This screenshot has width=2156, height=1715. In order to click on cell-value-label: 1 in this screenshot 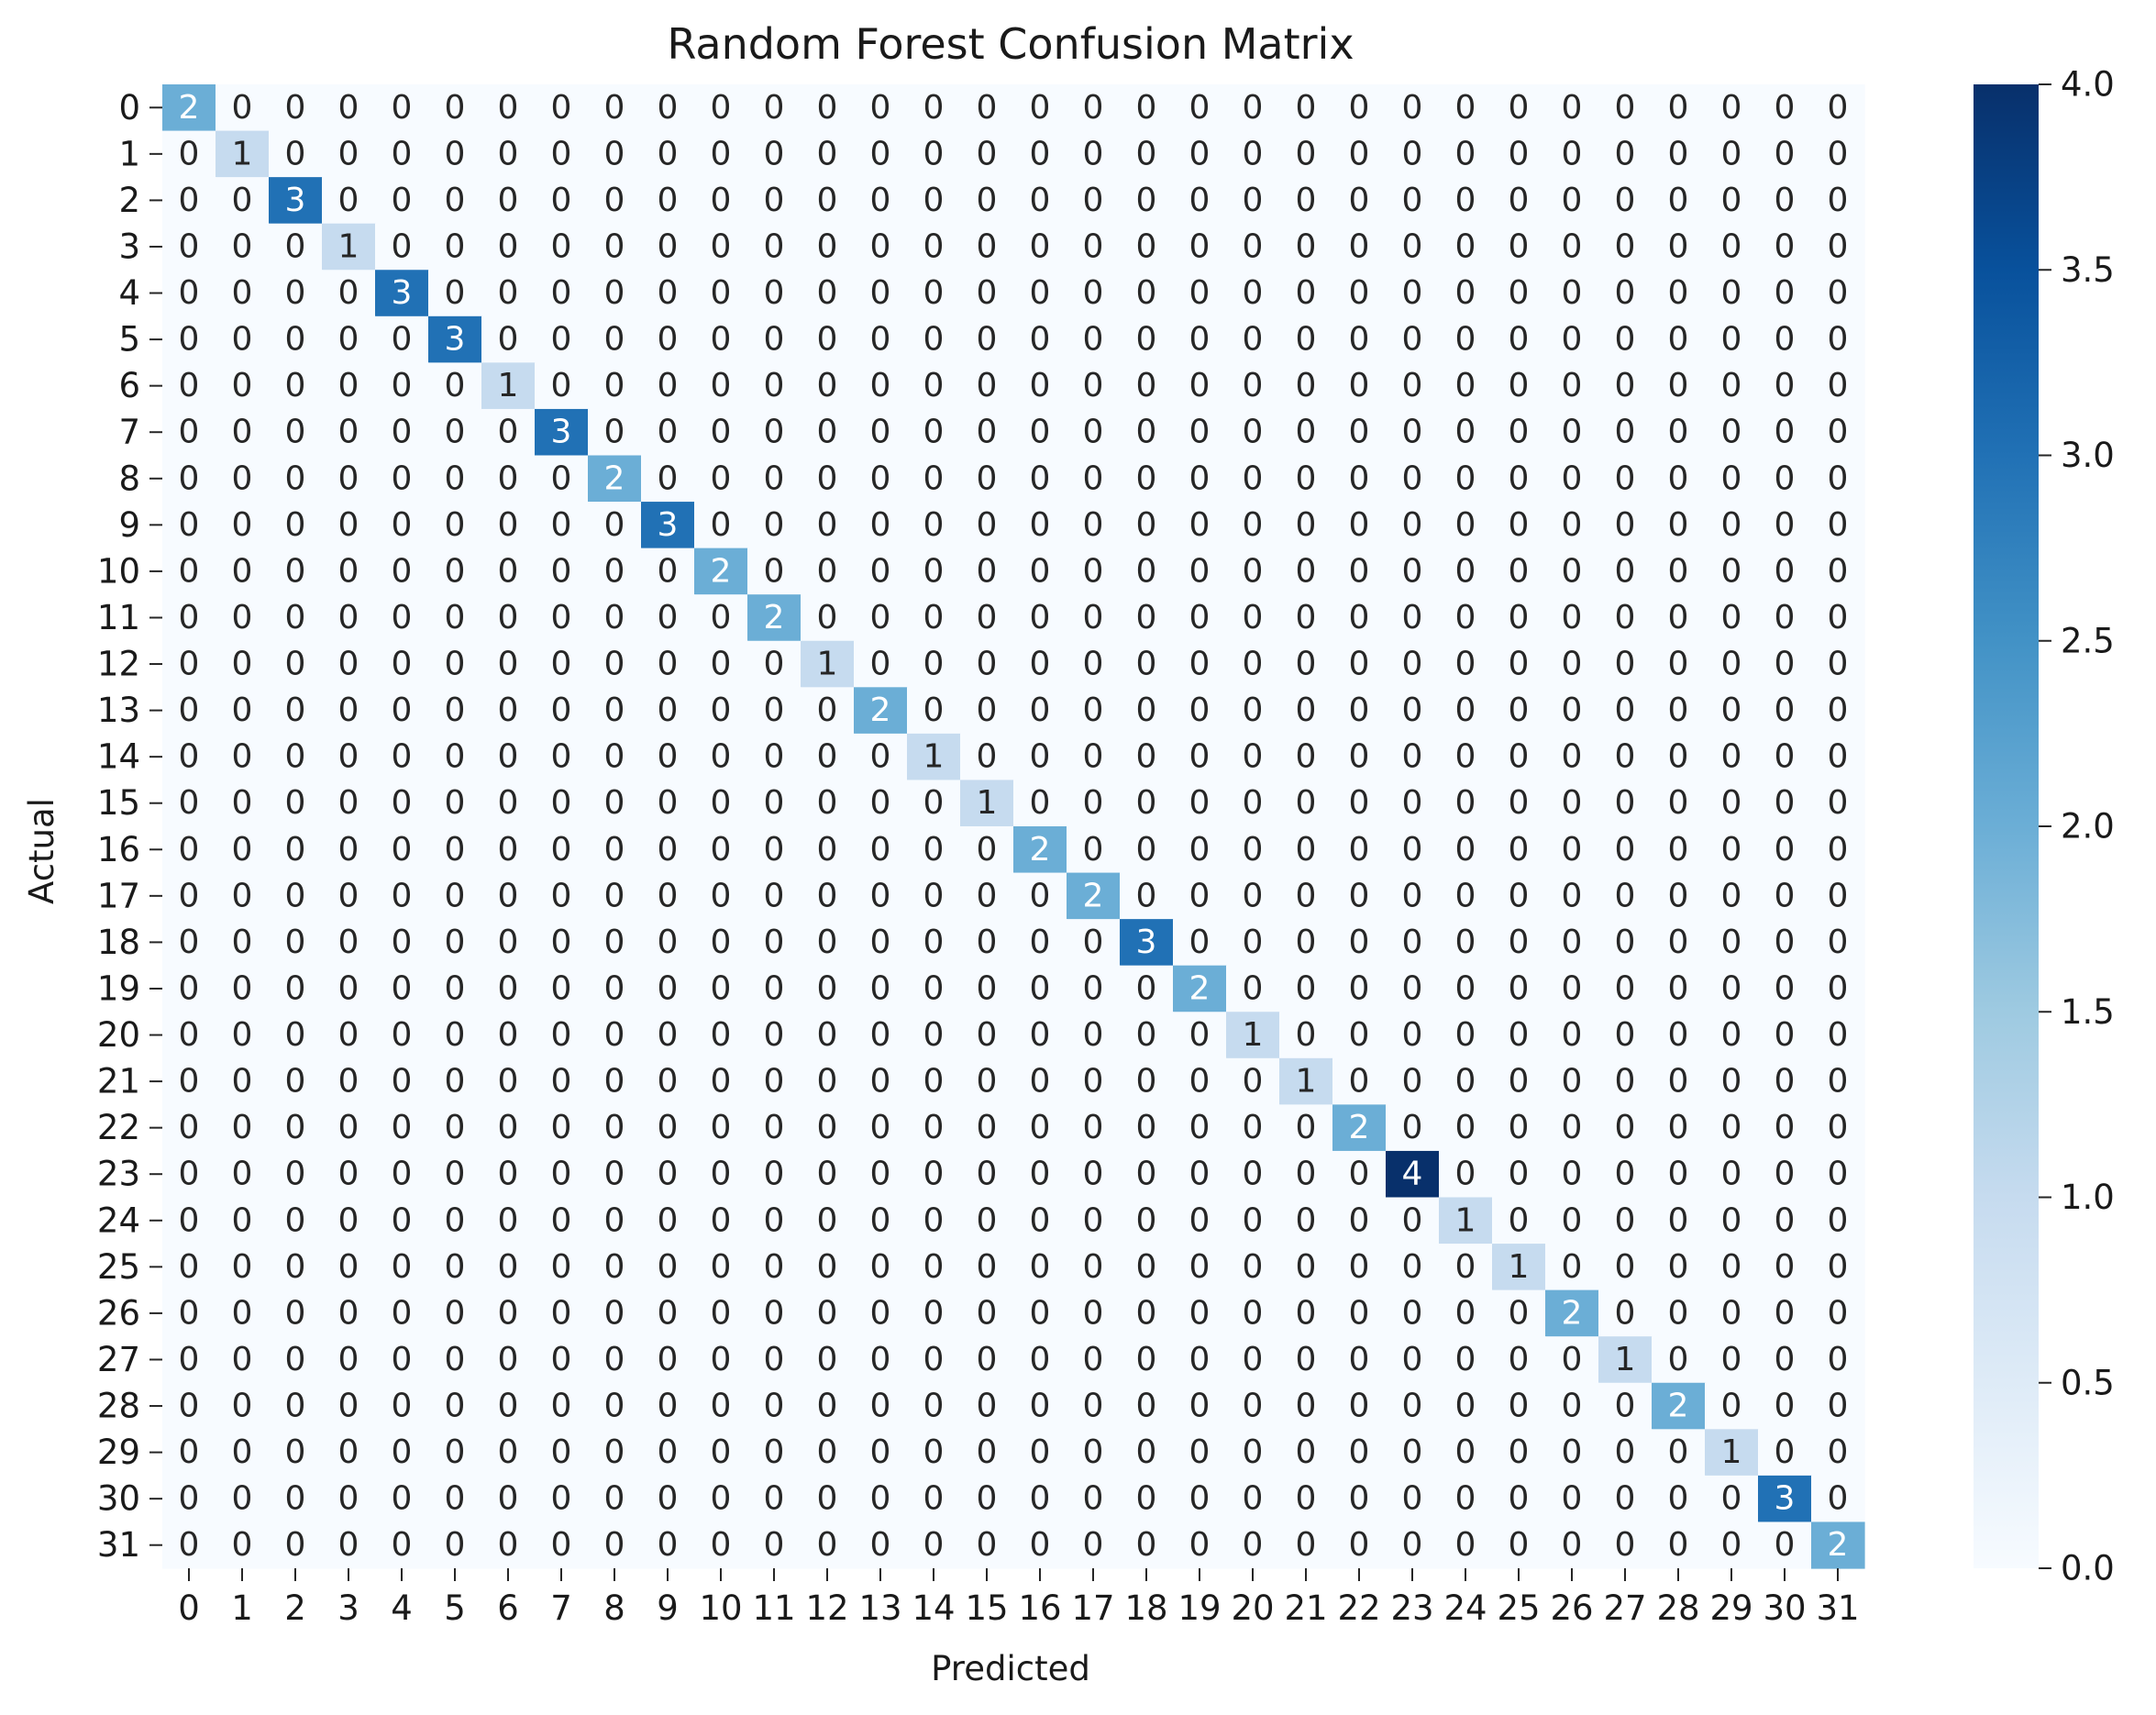, I will do `click(1732, 1452)`.